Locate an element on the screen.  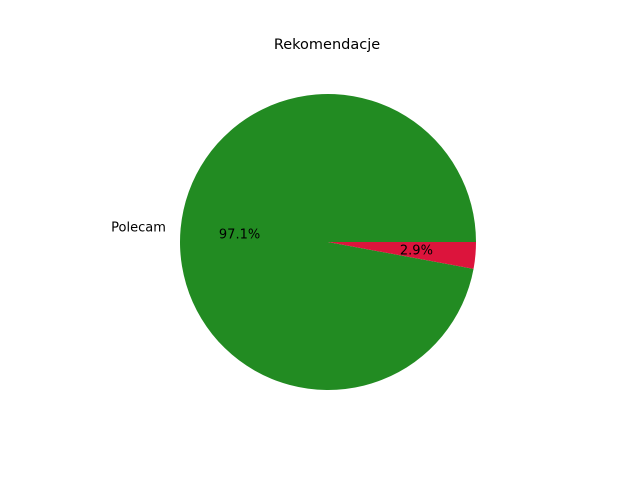
pie-pct-label-0: 97.1% is located at coordinates (239, 234).